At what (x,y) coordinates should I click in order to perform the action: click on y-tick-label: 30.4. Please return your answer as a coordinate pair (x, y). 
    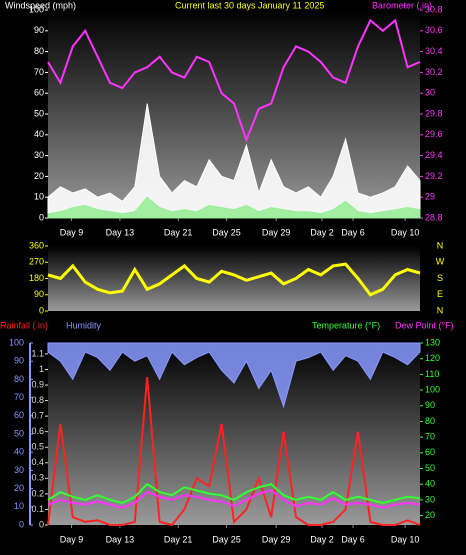
    Looking at the image, I should click on (434, 51).